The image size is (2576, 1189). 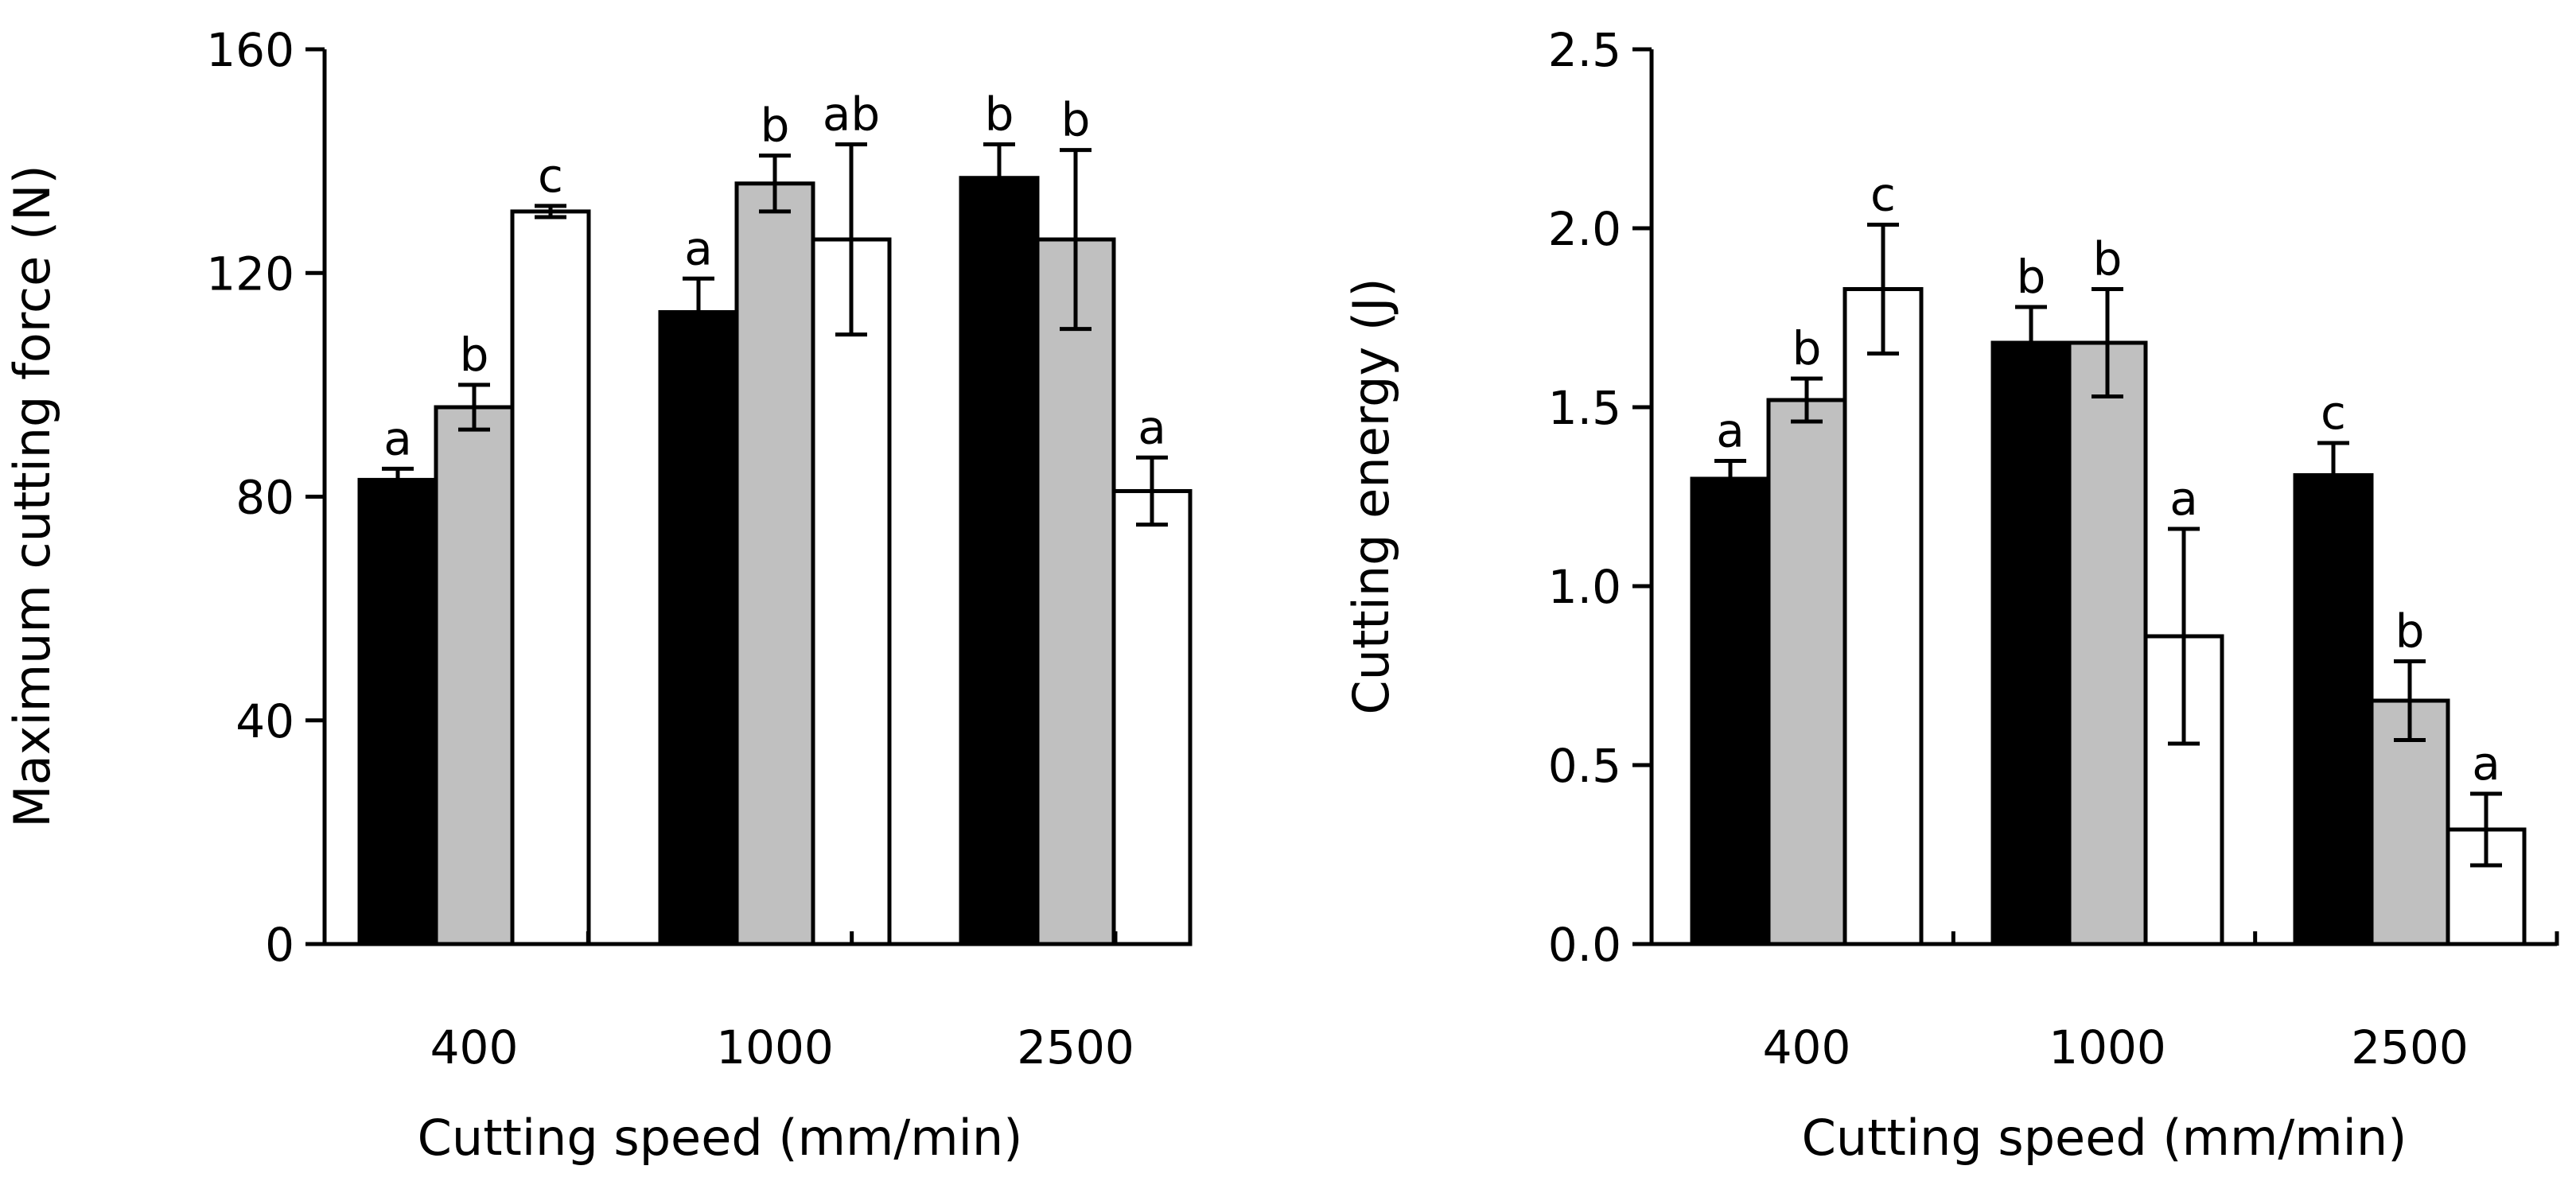 I want to click on y-tick-label: 160, so click(x=250, y=50).